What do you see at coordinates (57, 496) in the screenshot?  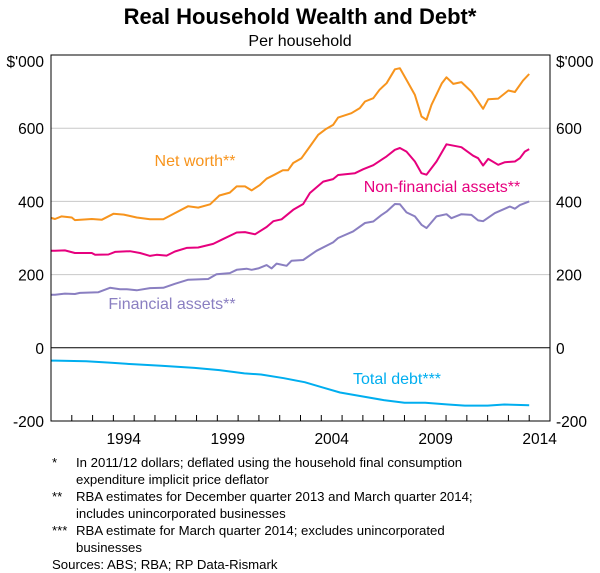 I see `footnote-marker: **` at bounding box center [57, 496].